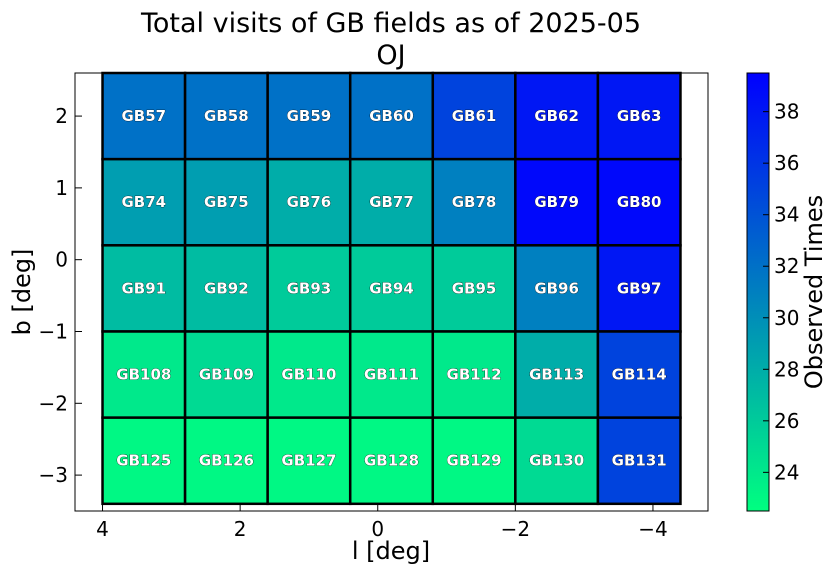 This screenshot has width=835, height=575. Describe the element at coordinates (781, 292) in the screenshot. I see `colorbar-ticks: 24 26 28 30 32 34 36 38` at that location.